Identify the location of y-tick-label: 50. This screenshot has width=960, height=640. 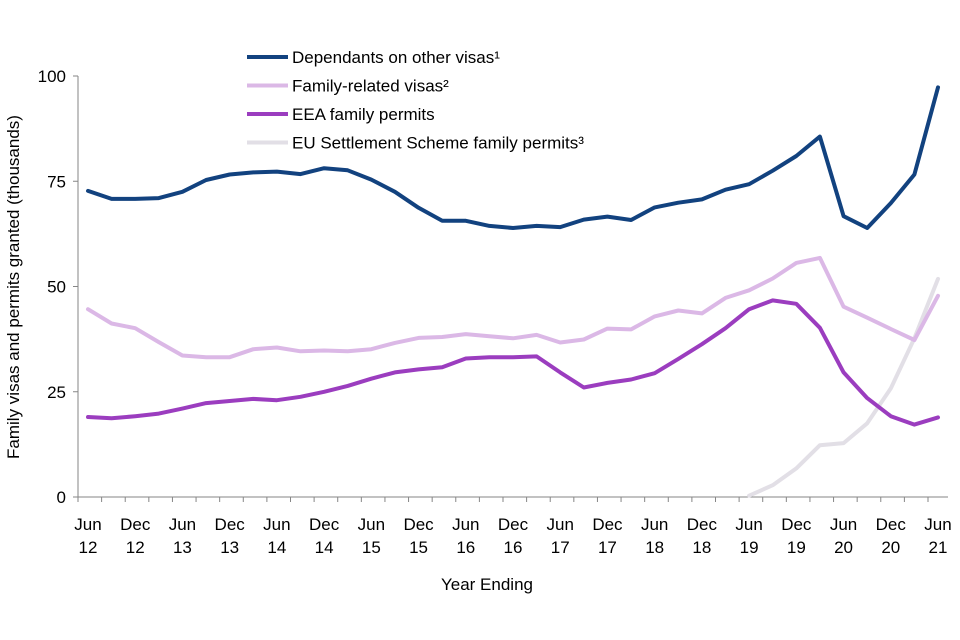
(56, 287).